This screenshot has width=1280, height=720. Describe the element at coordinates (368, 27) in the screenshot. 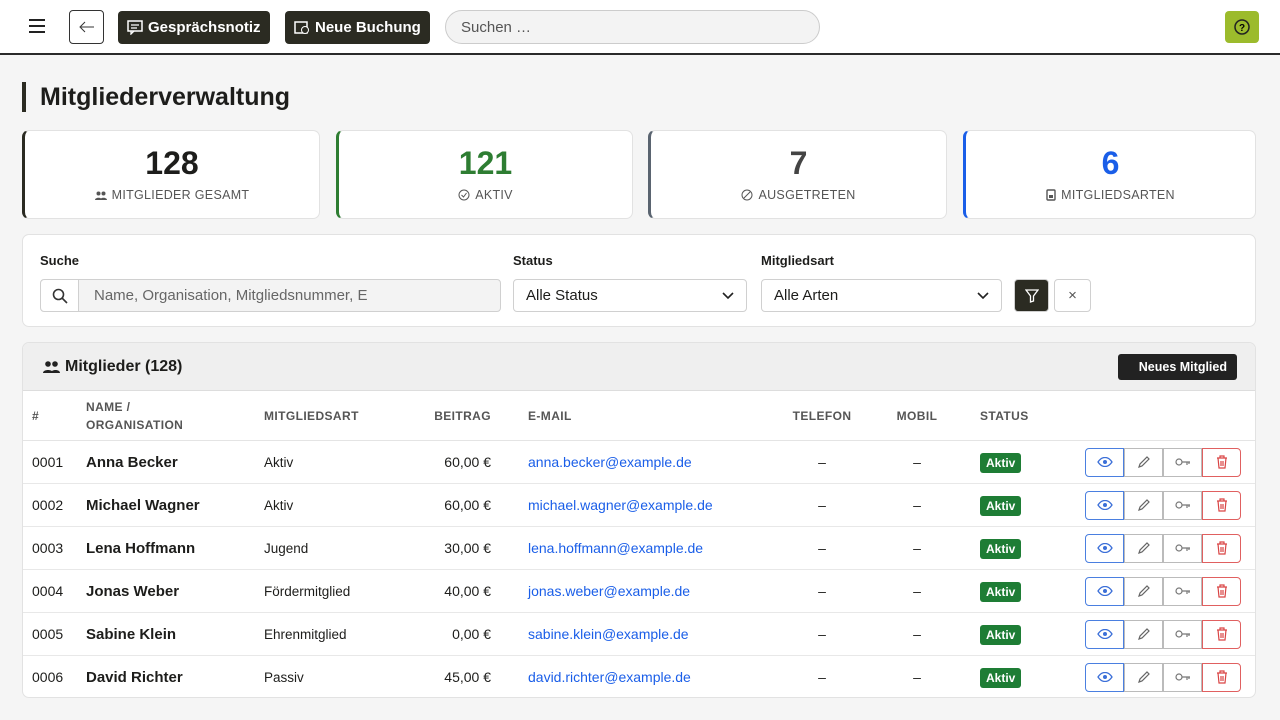

I see `button-label: Neue Buchung` at that location.